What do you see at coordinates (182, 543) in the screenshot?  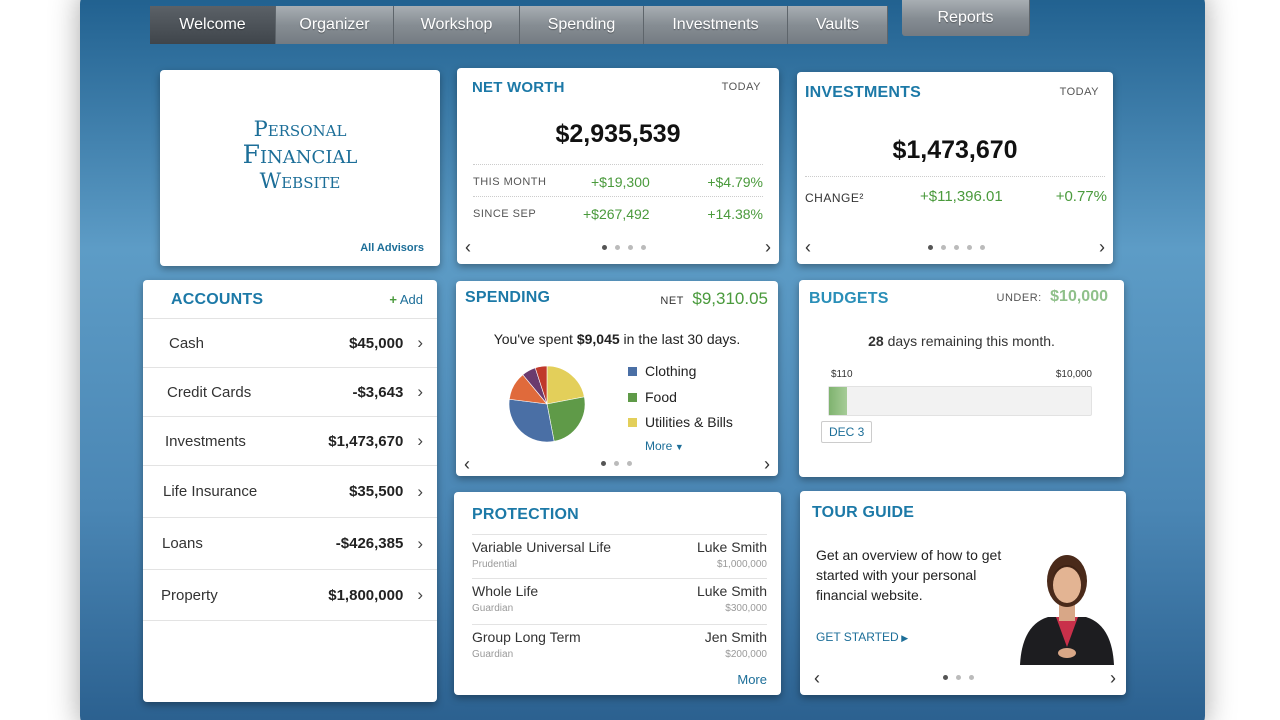 I see `account-name: Loans` at bounding box center [182, 543].